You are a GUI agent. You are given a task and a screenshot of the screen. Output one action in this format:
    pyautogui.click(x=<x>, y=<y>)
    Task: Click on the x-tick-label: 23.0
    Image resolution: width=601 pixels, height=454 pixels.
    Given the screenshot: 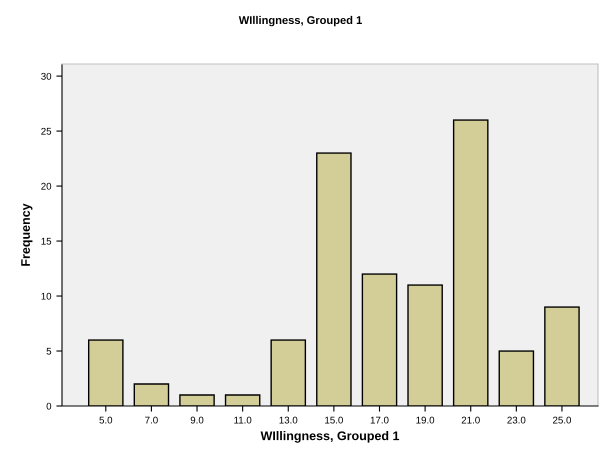 What is the action you would take?
    pyautogui.click(x=516, y=420)
    